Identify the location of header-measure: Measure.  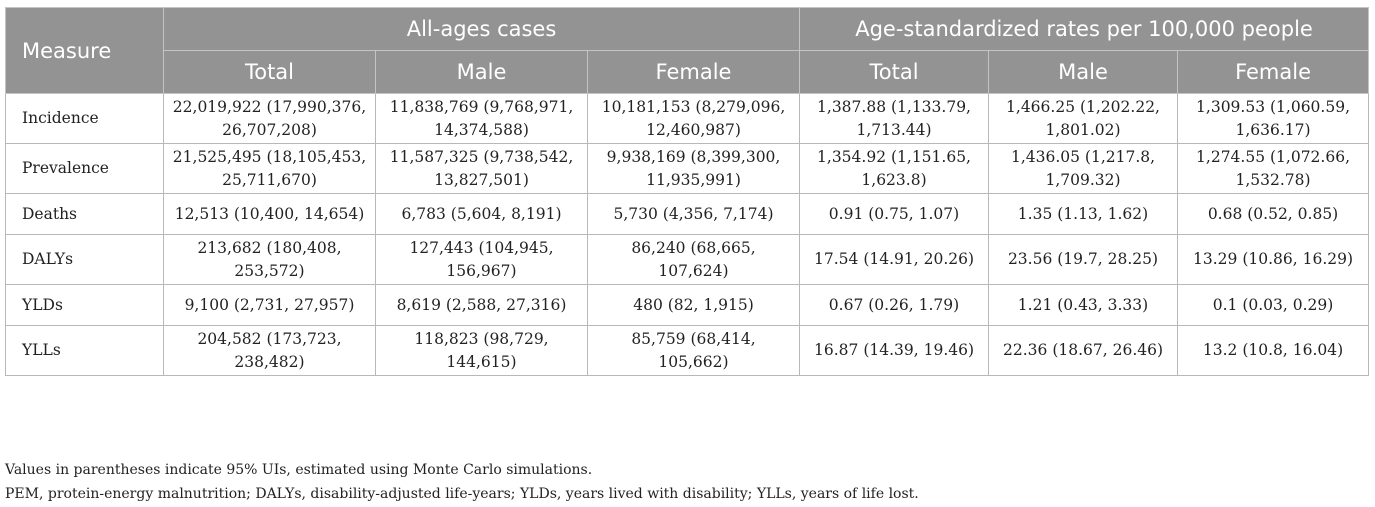
(84, 50).